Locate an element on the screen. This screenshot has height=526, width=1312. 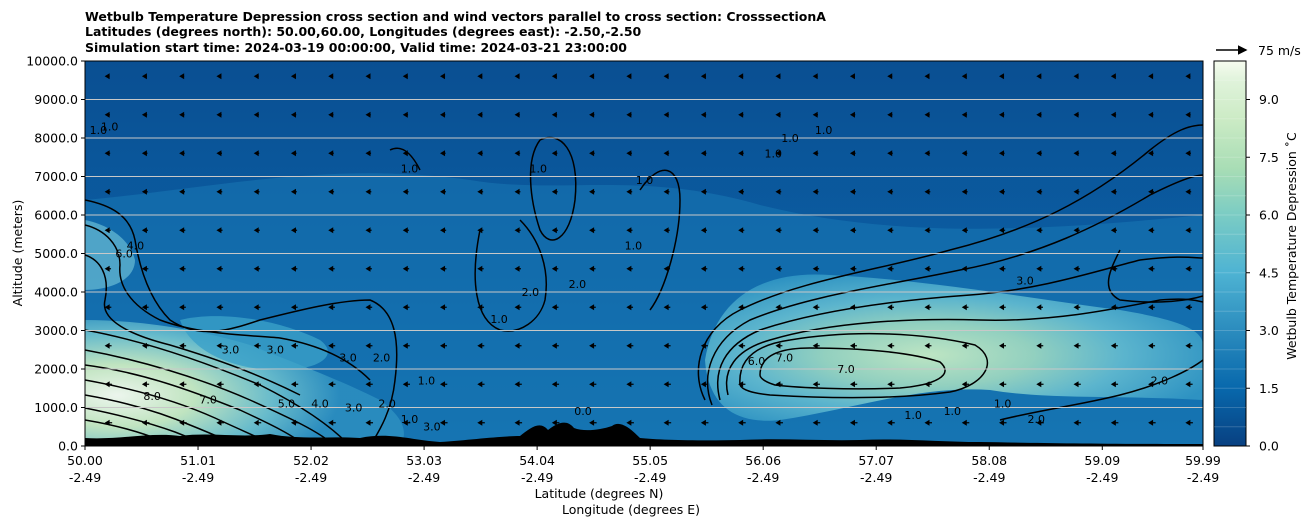
contour-label: 7.0 is located at coordinates (208, 400).